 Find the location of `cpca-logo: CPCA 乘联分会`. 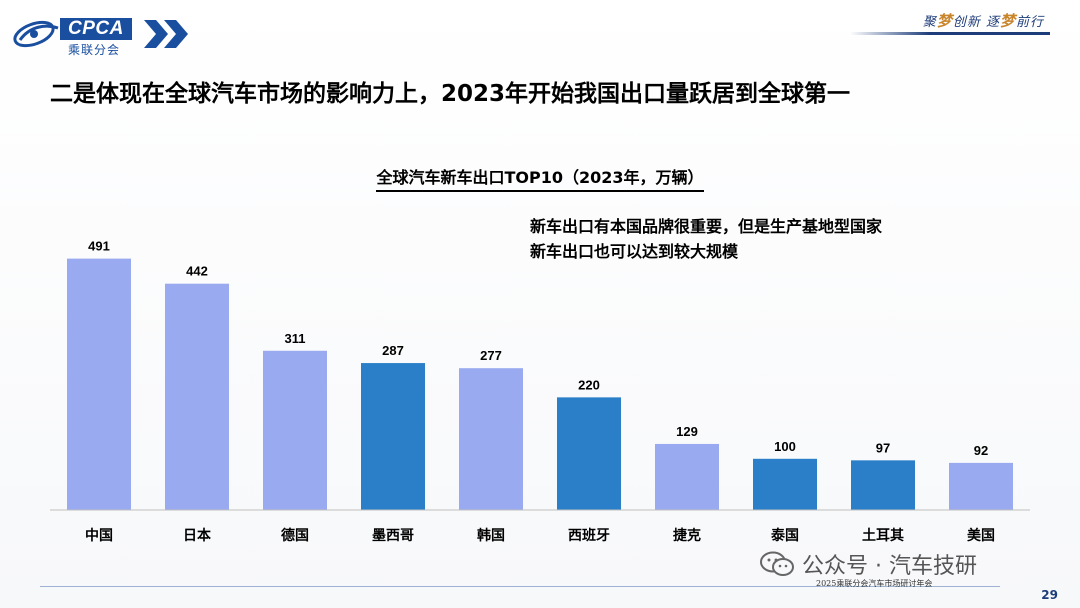

cpca-logo: CPCA 乘联分会 is located at coordinates (107, 35).